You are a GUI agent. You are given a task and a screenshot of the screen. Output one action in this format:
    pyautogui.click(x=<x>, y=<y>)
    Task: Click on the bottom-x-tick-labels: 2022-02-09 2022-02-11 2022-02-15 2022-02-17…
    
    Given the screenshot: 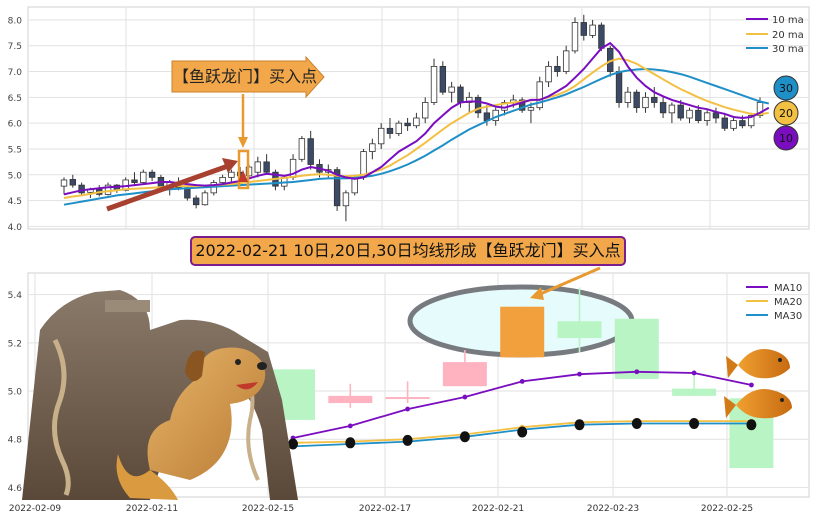 What is the action you would take?
    pyautogui.click(x=381, y=509)
    